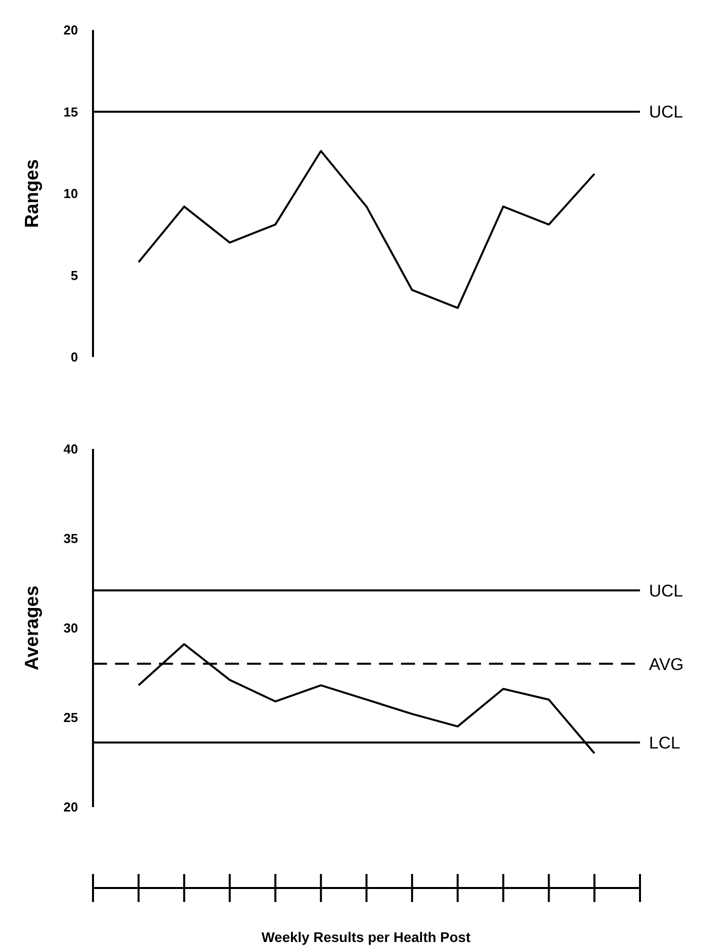  Describe the element at coordinates (664, 743) in the screenshot. I see `ref-line-label: LCL` at that location.